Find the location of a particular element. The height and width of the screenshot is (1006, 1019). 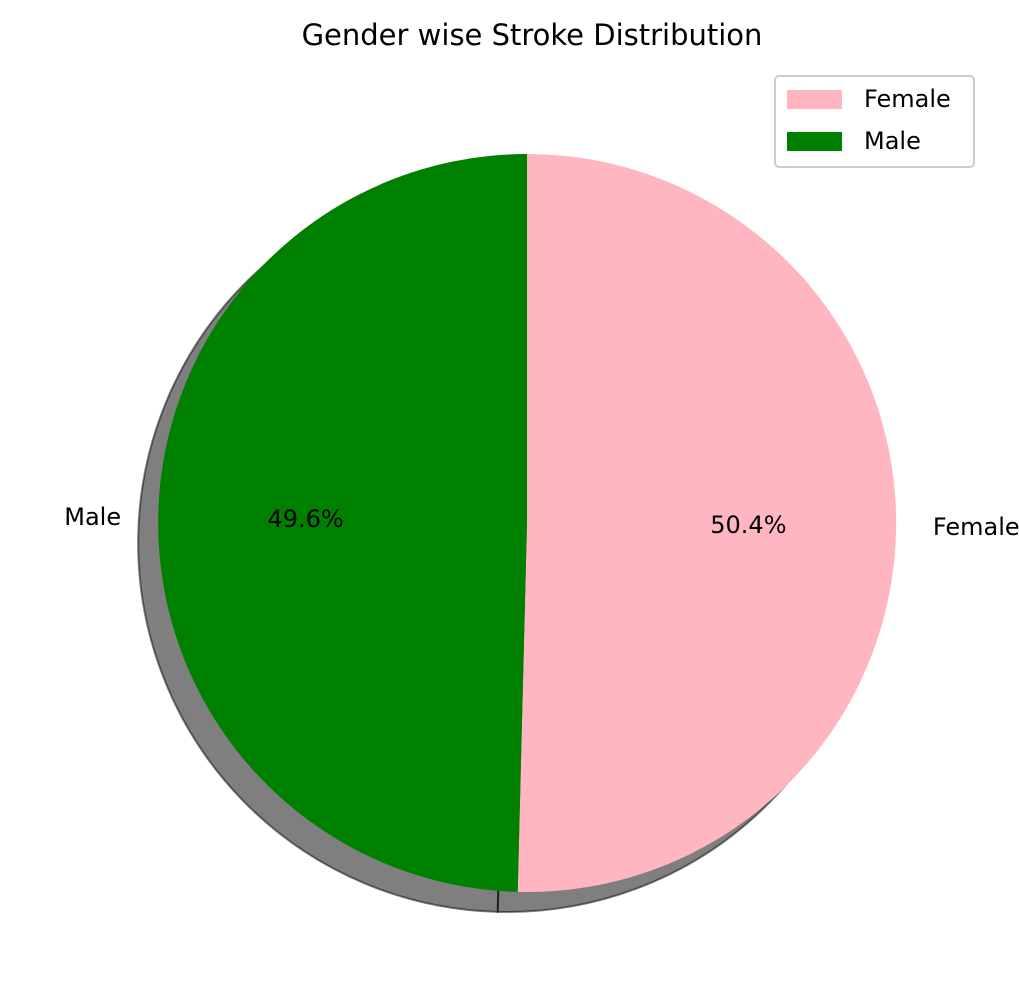

chart-title: Gender wise Stroke Distribution is located at coordinates (532, 35).